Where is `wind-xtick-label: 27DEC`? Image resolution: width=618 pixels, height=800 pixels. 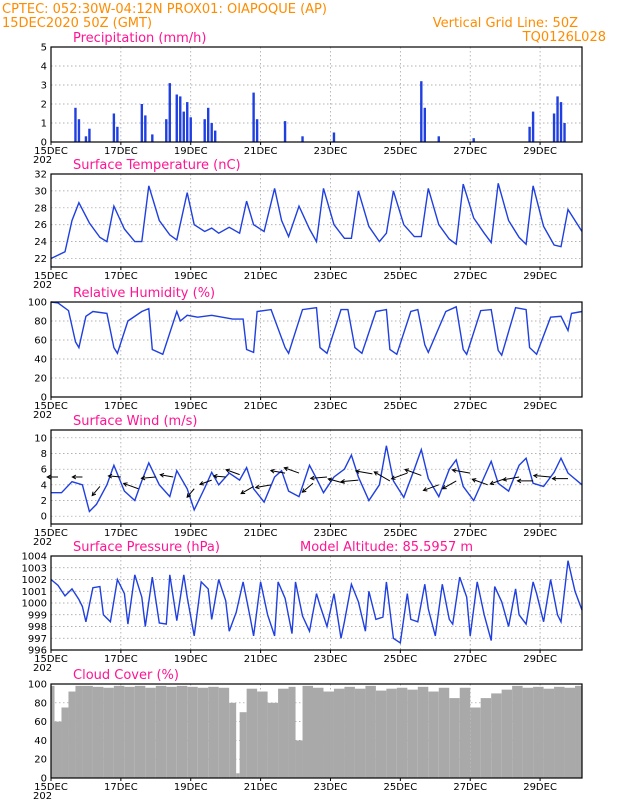
wind-xtick-label: 27DEC is located at coordinates (470, 533).